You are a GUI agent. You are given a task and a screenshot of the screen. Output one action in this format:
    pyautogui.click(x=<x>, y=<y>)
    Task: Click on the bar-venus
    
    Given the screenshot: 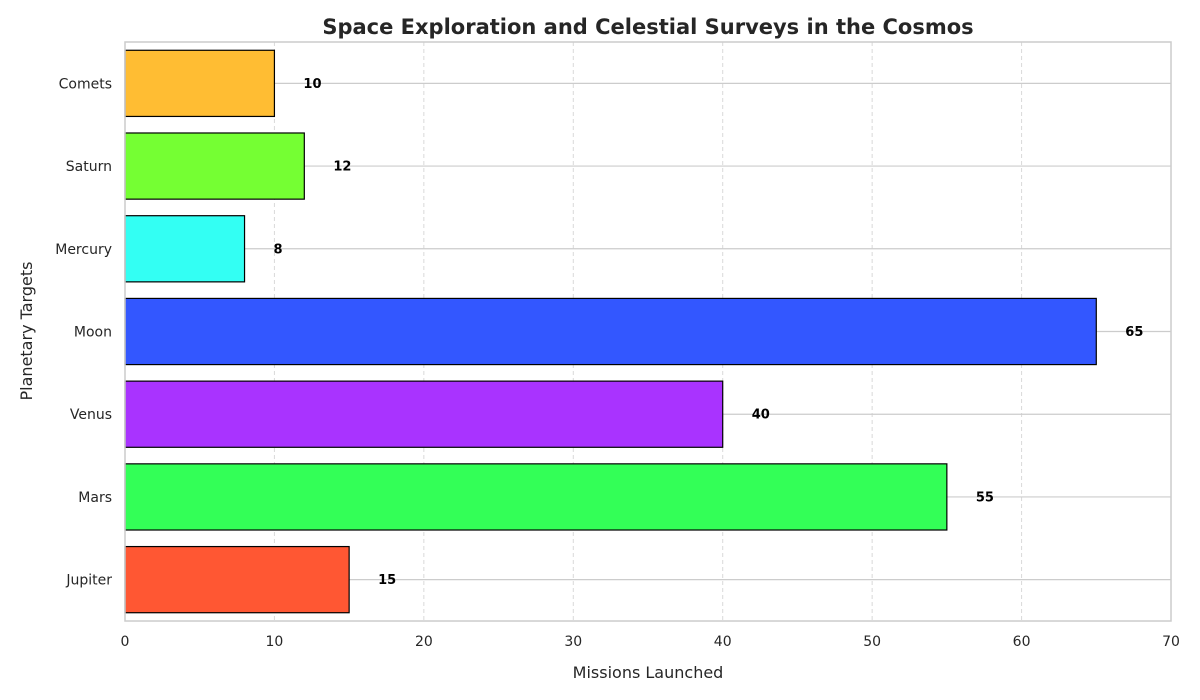 What is the action you would take?
    pyautogui.click(x=424, y=414)
    